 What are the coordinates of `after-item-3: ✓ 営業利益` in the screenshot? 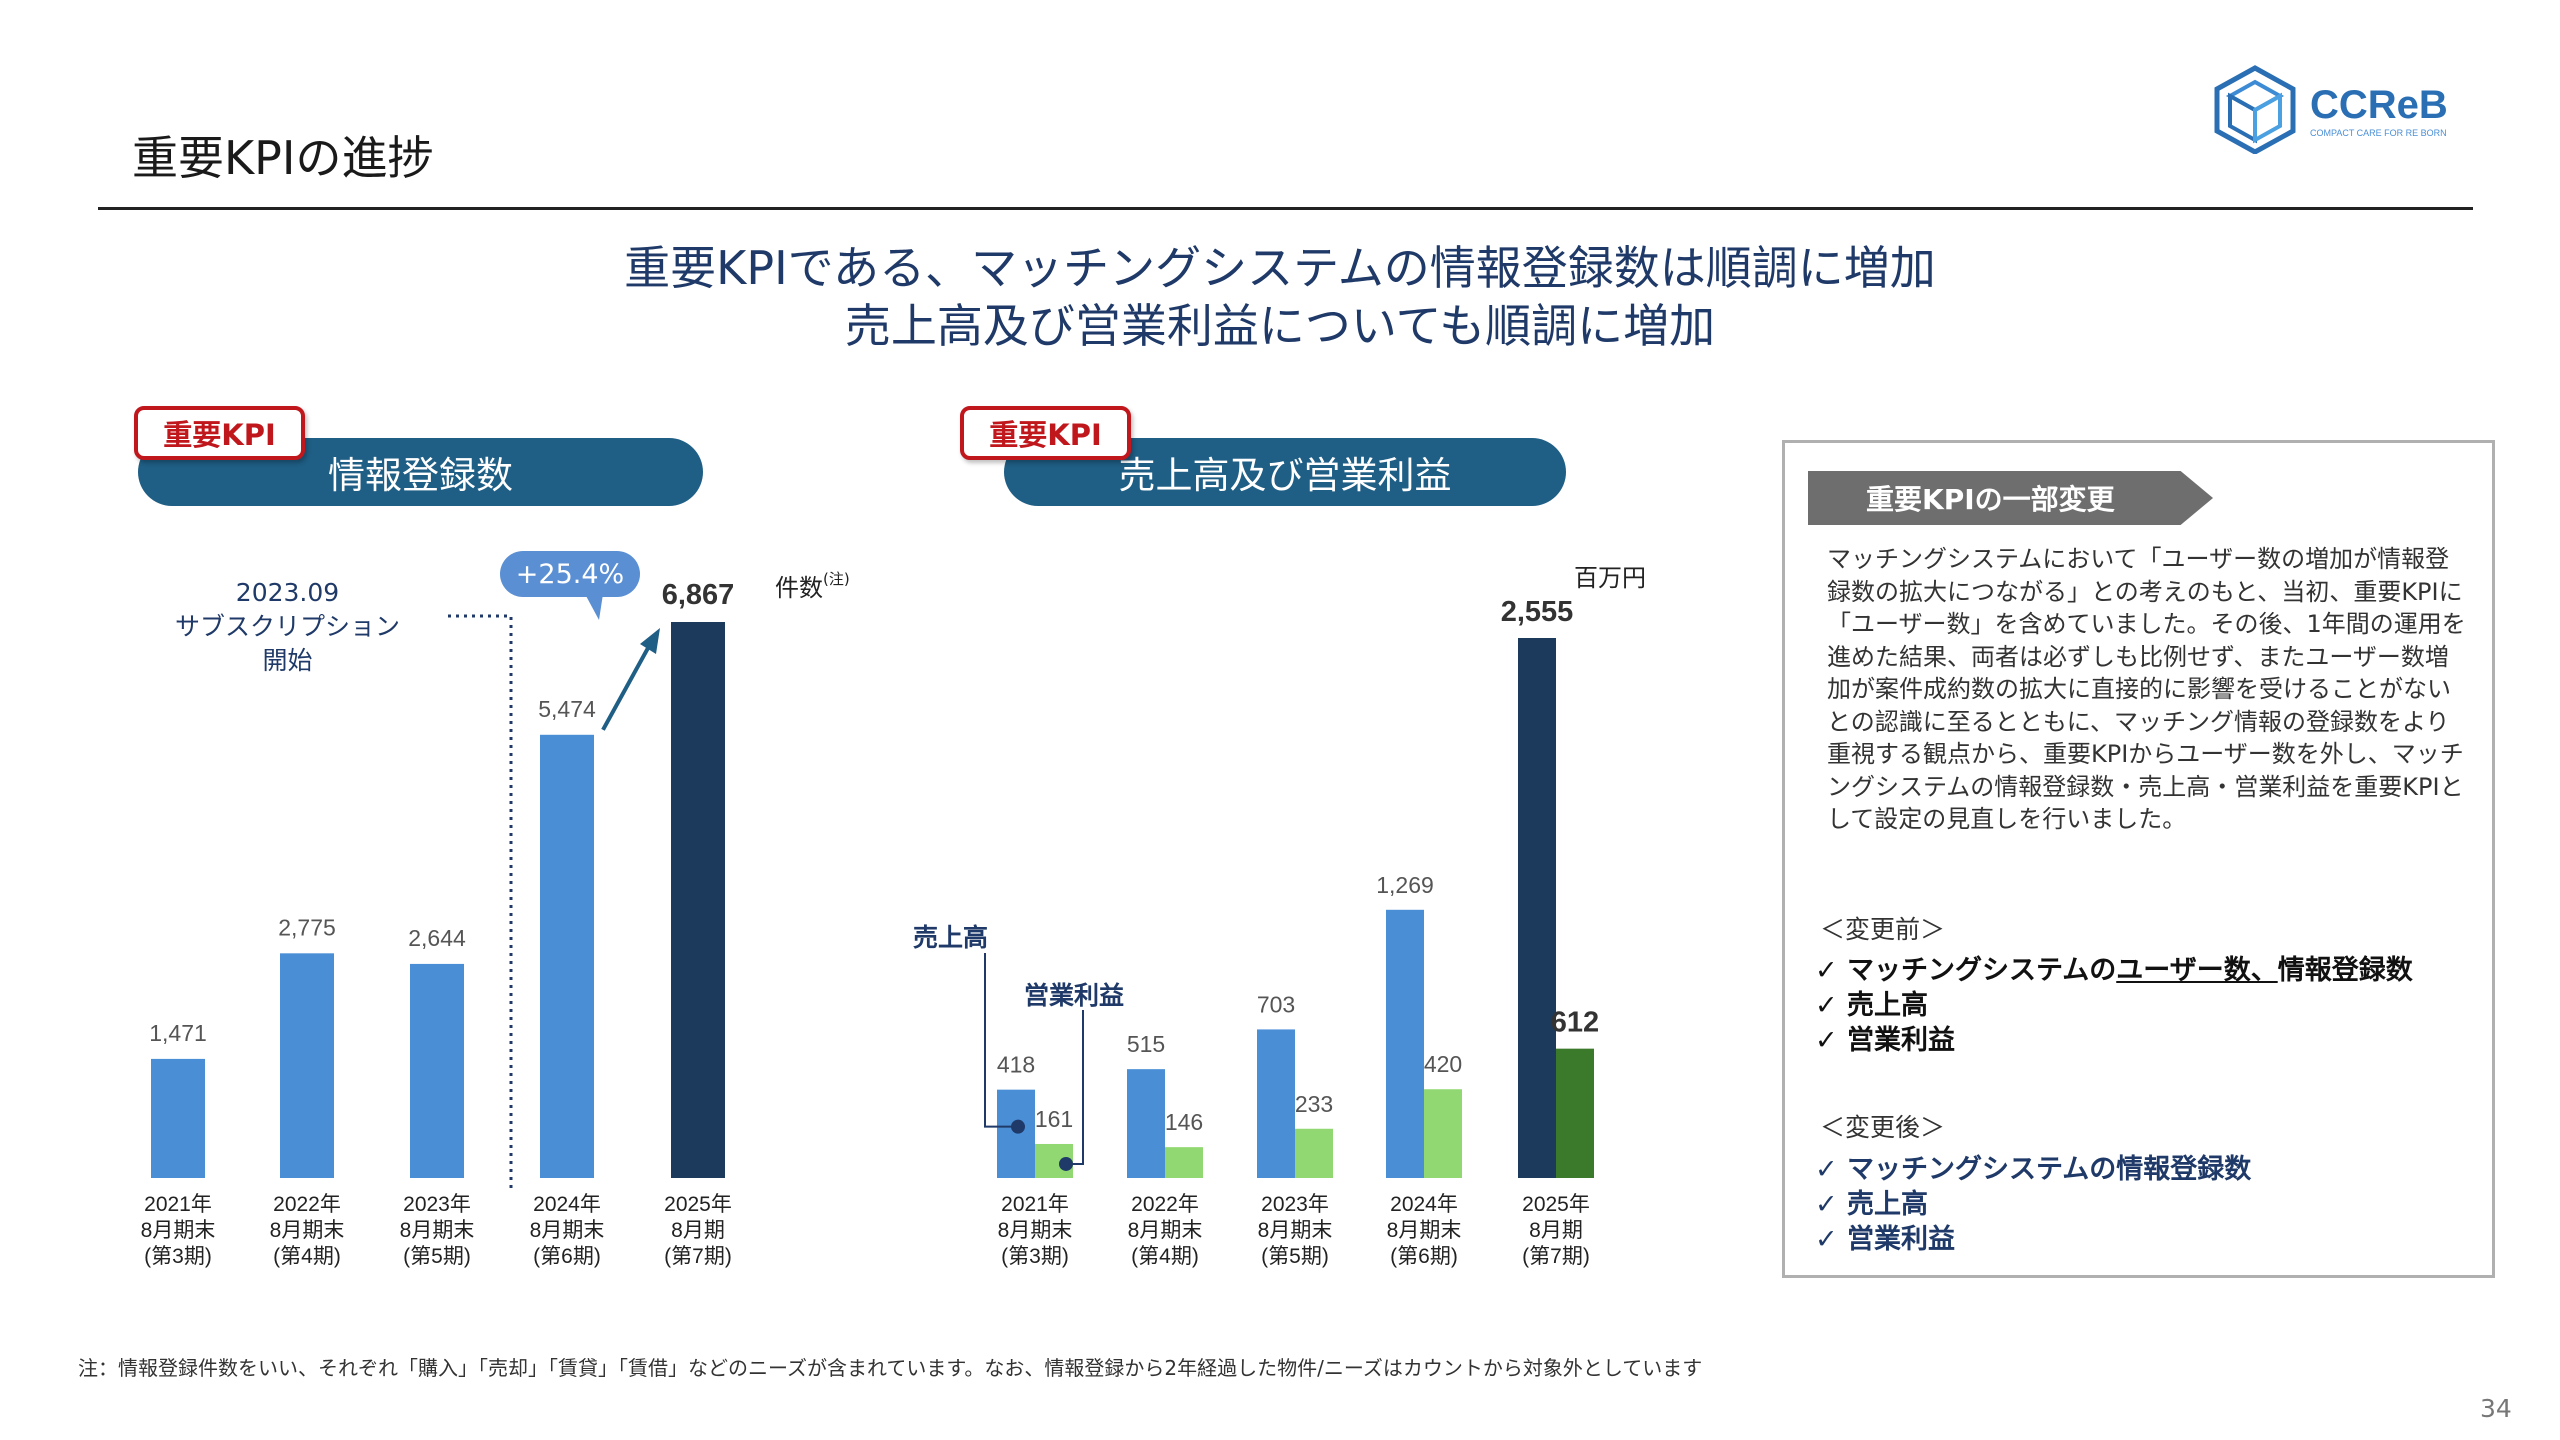 It's located at (1885, 1236).